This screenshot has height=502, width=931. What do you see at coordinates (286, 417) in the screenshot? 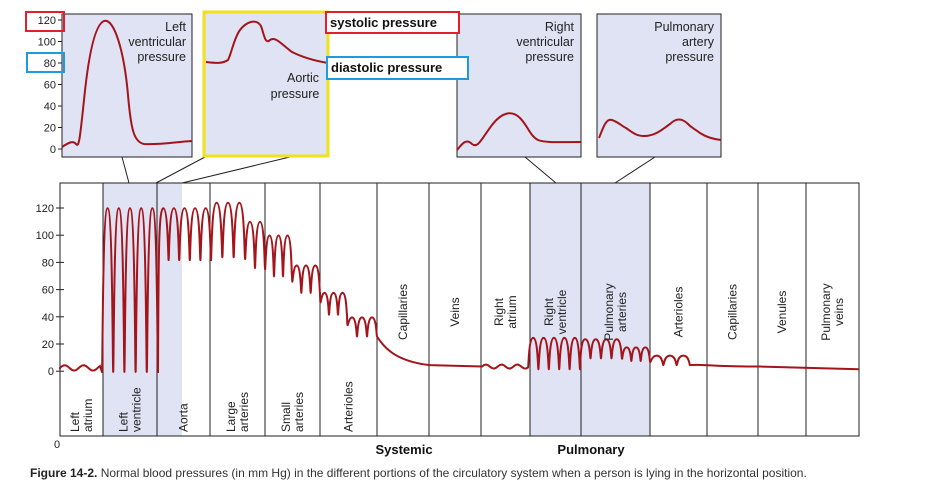
I see `segment-label: Small` at bounding box center [286, 417].